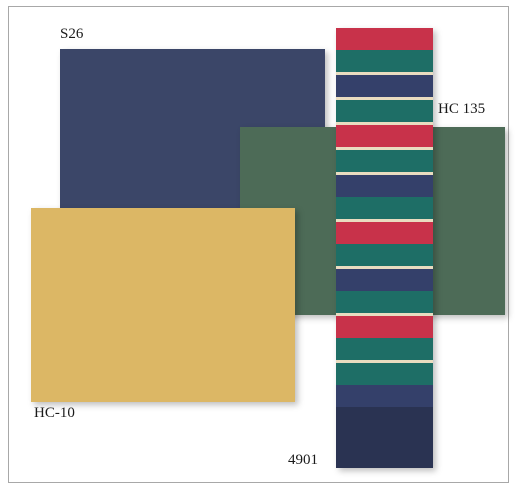 This screenshot has width=519, height=491. I want to click on swatch-label-hc135: HC 135, so click(462, 109).